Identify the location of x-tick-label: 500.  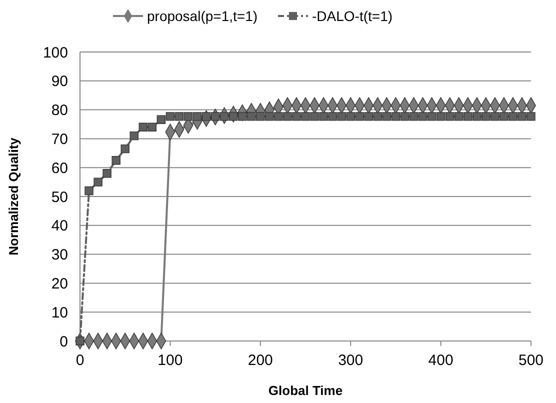
(531, 360).